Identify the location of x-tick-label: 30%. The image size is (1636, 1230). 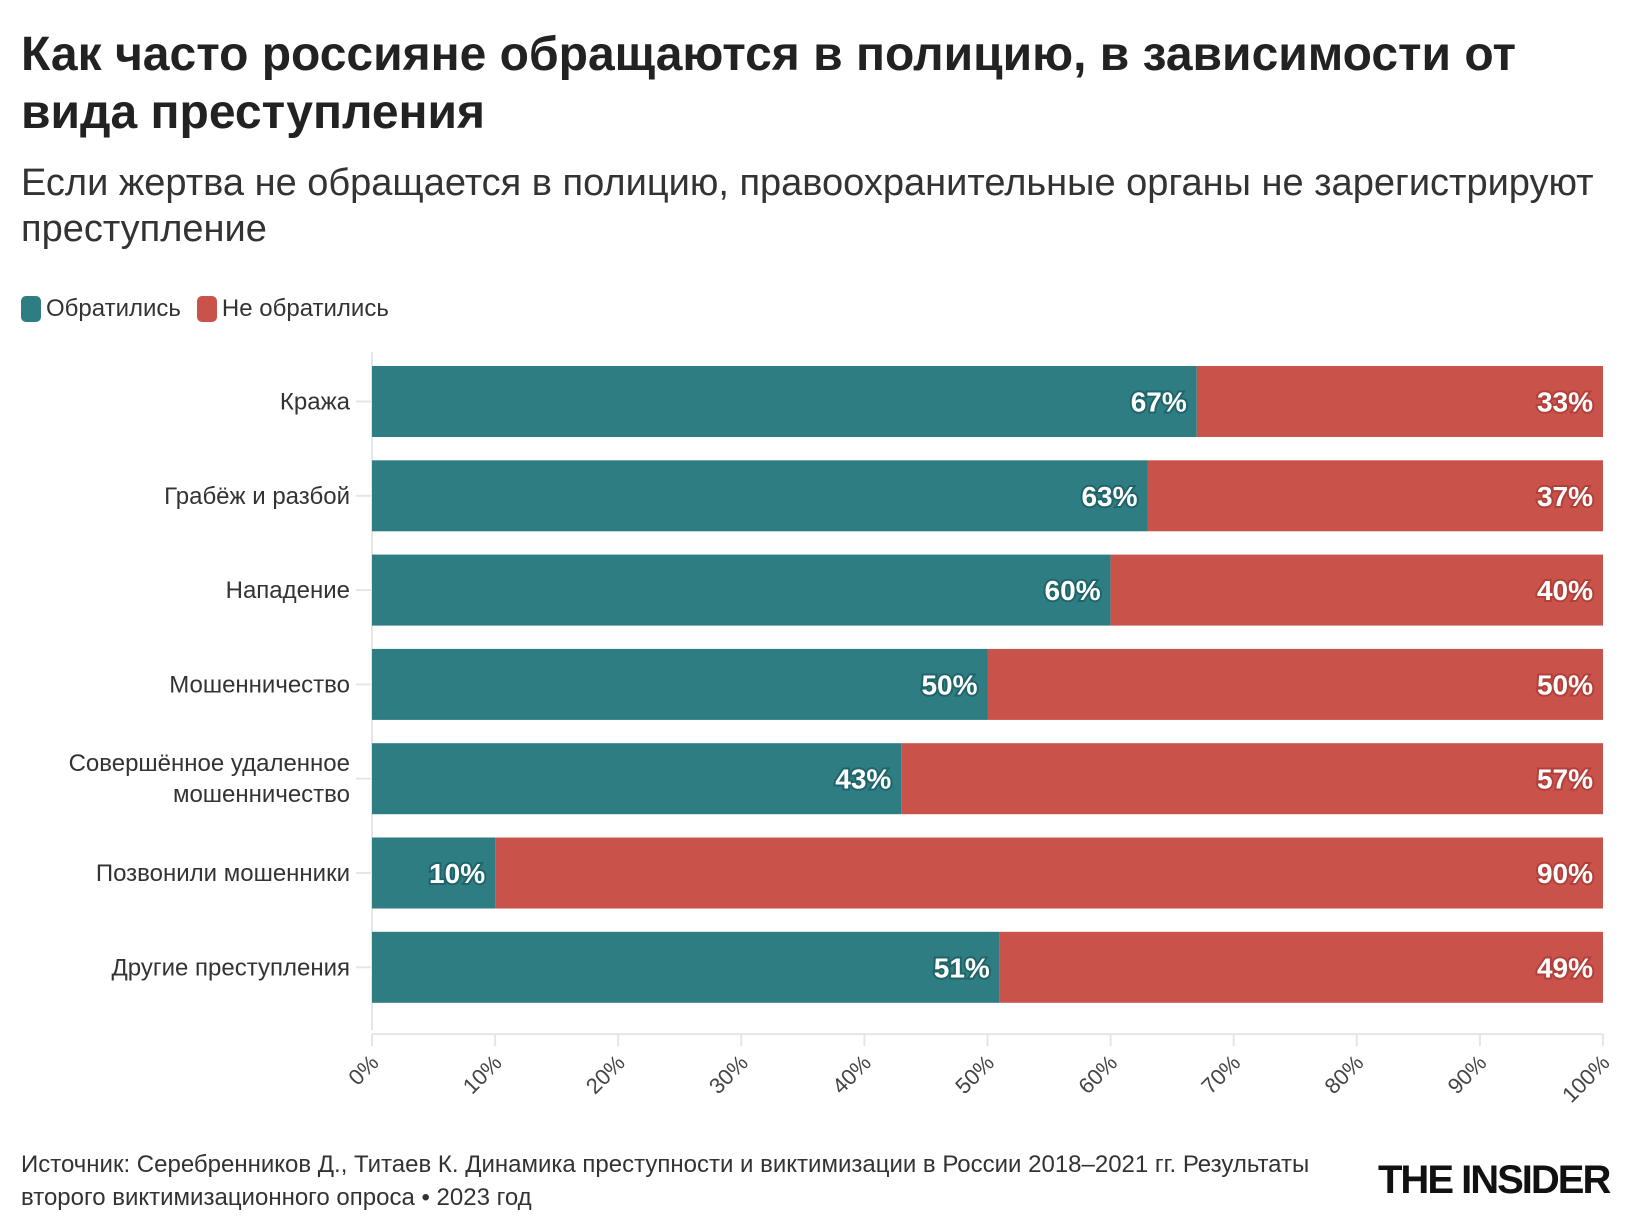
(728, 1074).